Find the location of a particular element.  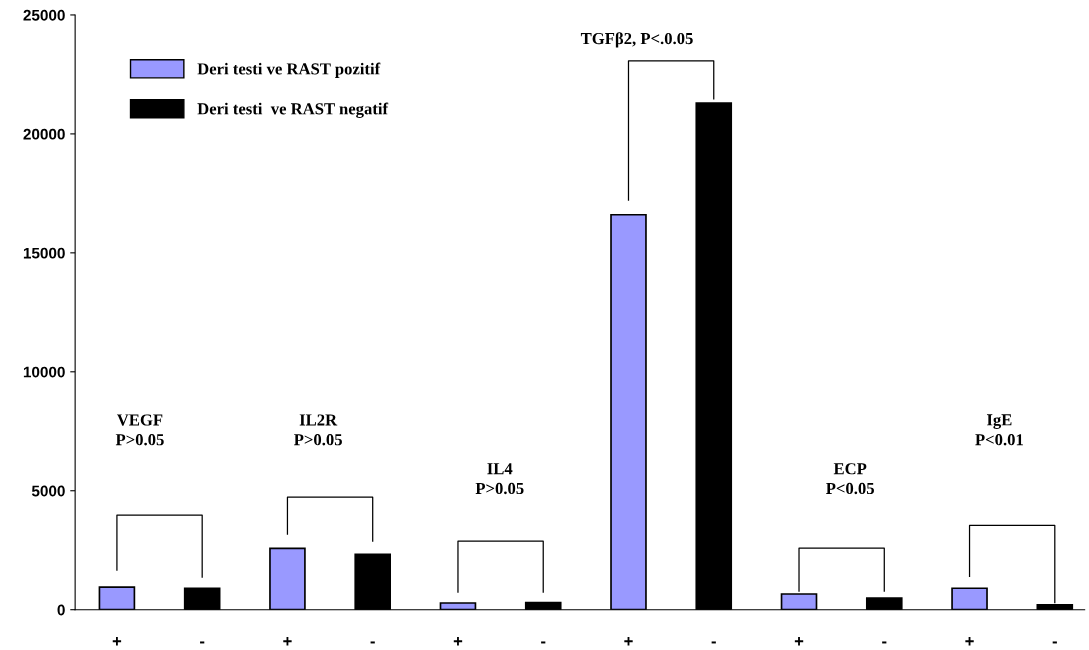

annotation: TGFβ2, P<.0.05 is located at coordinates (636, 40).